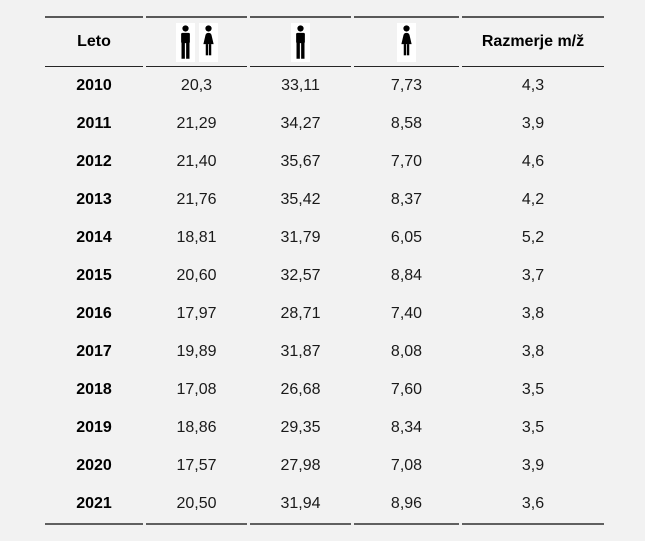 The height and width of the screenshot is (541, 645). I want to click on year-cell: 2013, so click(94, 199).